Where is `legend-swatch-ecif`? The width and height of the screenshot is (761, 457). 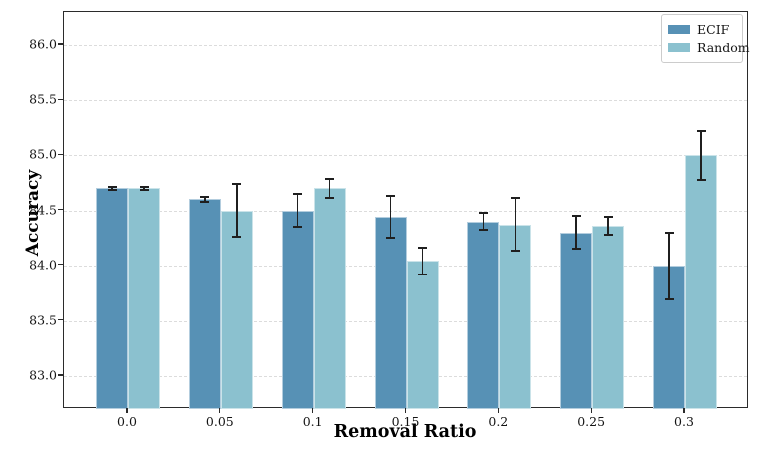 legend-swatch-ecif is located at coordinates (679, 30).